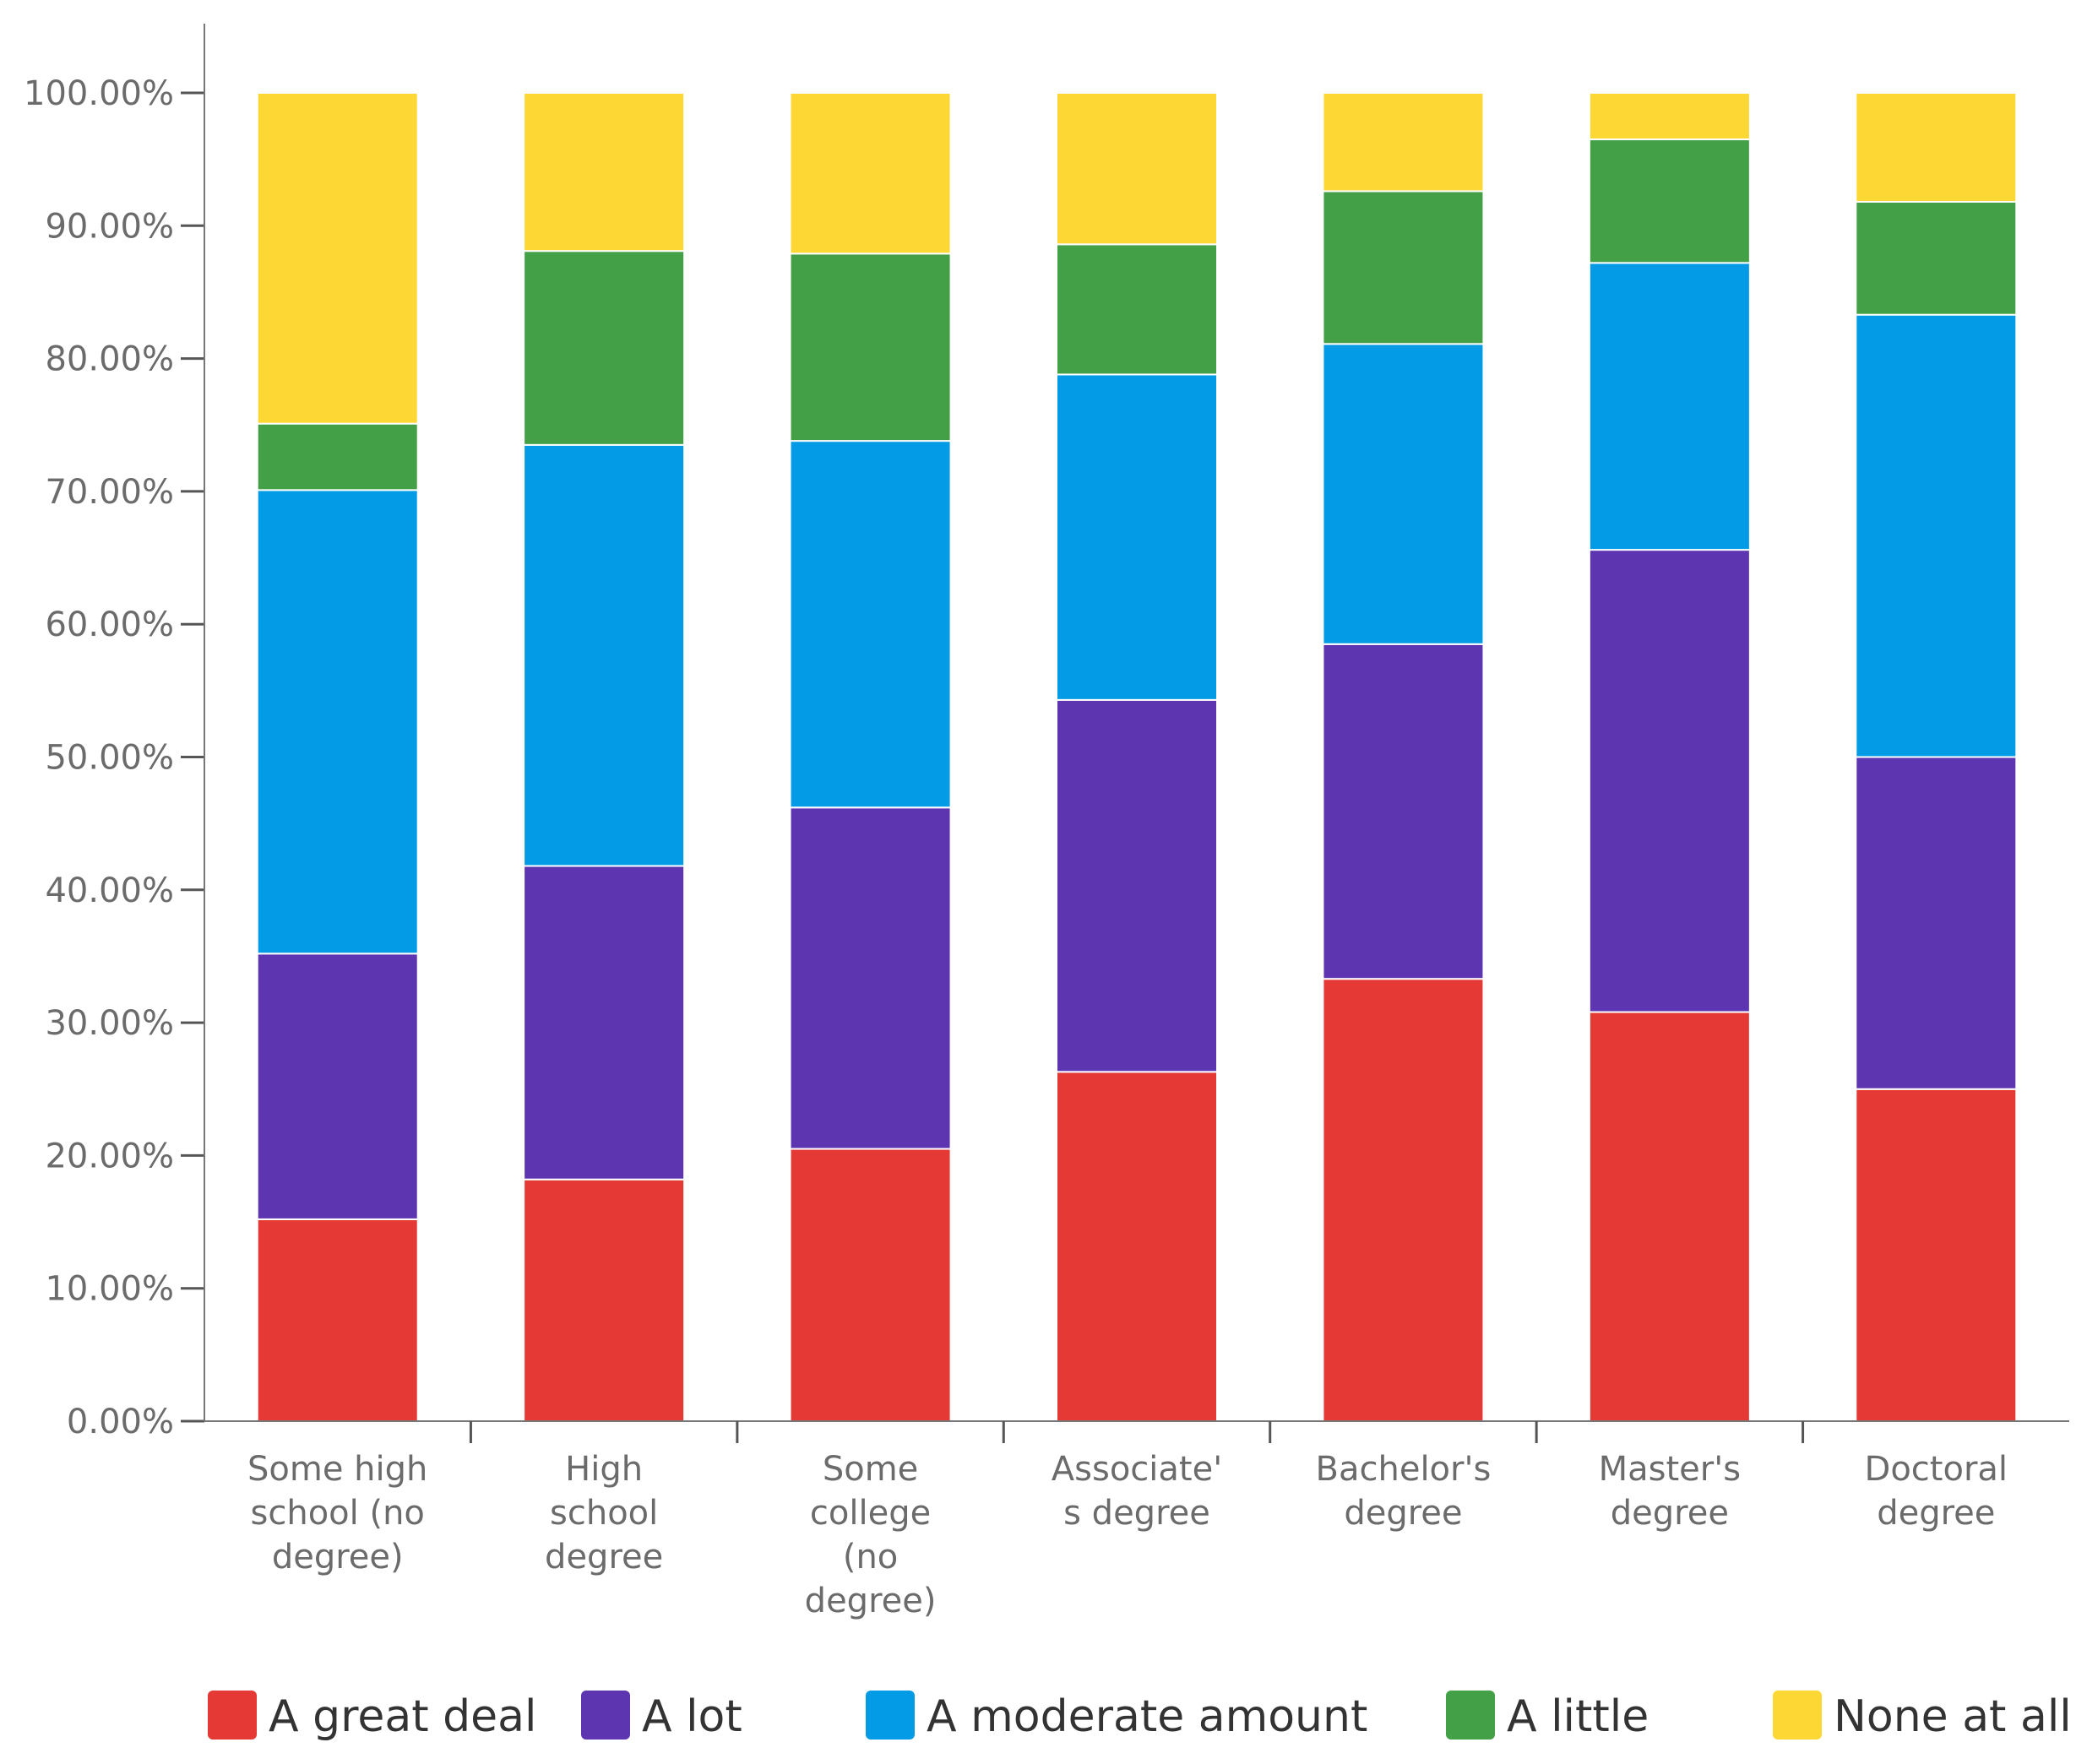 The width and height of the screenshot is (2087, 1764). What do you see at coordinates (110, 493) in the screenshot?
I see `y-tick-label: 70.00%` at bounding box center [110, 493].